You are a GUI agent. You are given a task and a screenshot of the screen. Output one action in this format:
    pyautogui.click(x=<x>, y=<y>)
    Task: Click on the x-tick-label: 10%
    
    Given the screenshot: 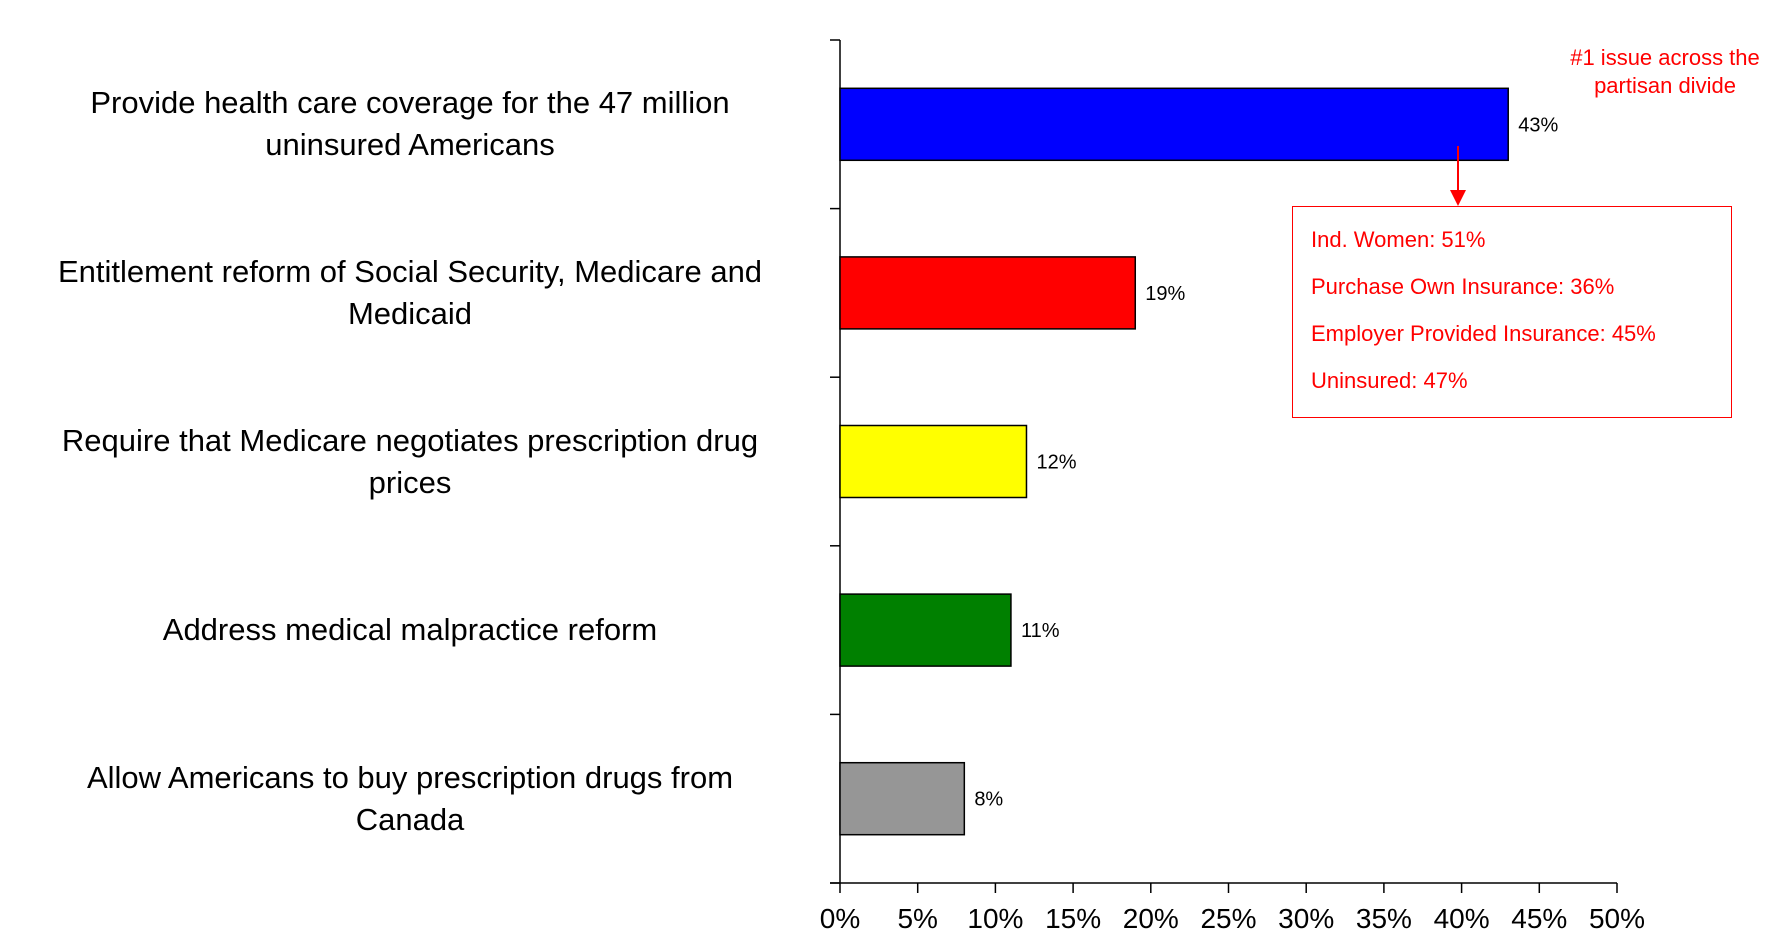 What is the action you would take?
    pyautogui.click(x=995, y=918)
    